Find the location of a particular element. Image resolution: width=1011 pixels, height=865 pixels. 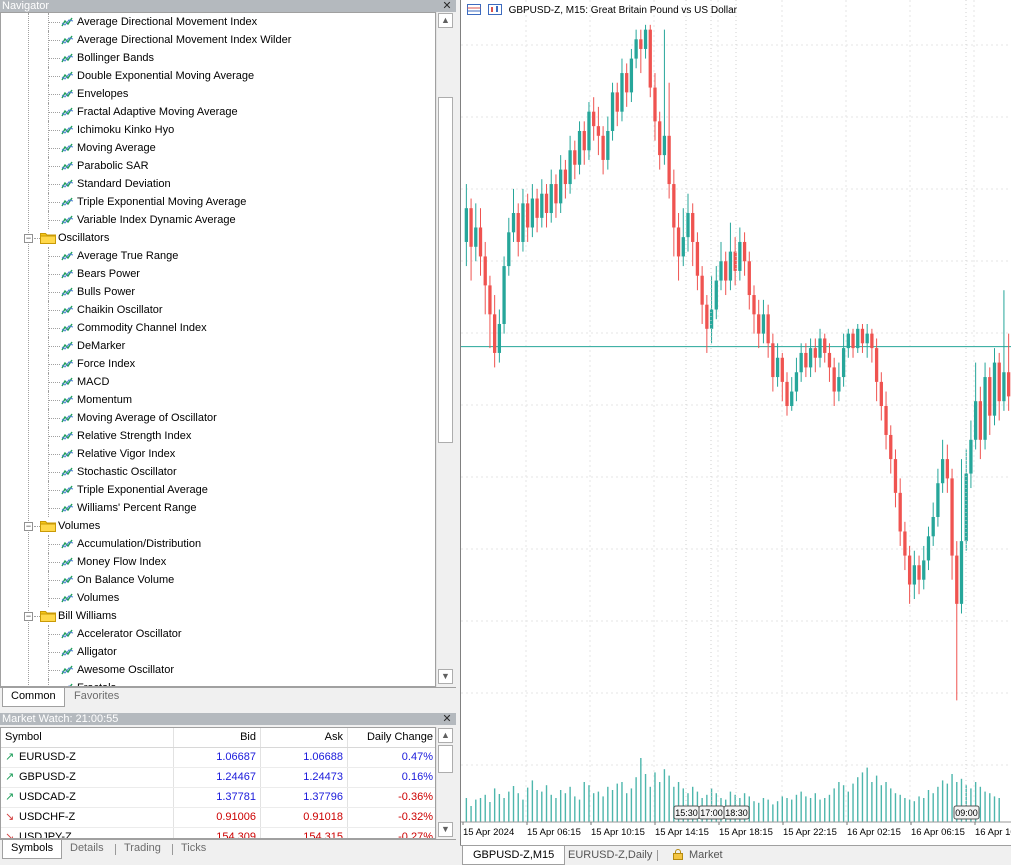

tree-item: Chaikin Oscillator is located at coordinates (218, 310).